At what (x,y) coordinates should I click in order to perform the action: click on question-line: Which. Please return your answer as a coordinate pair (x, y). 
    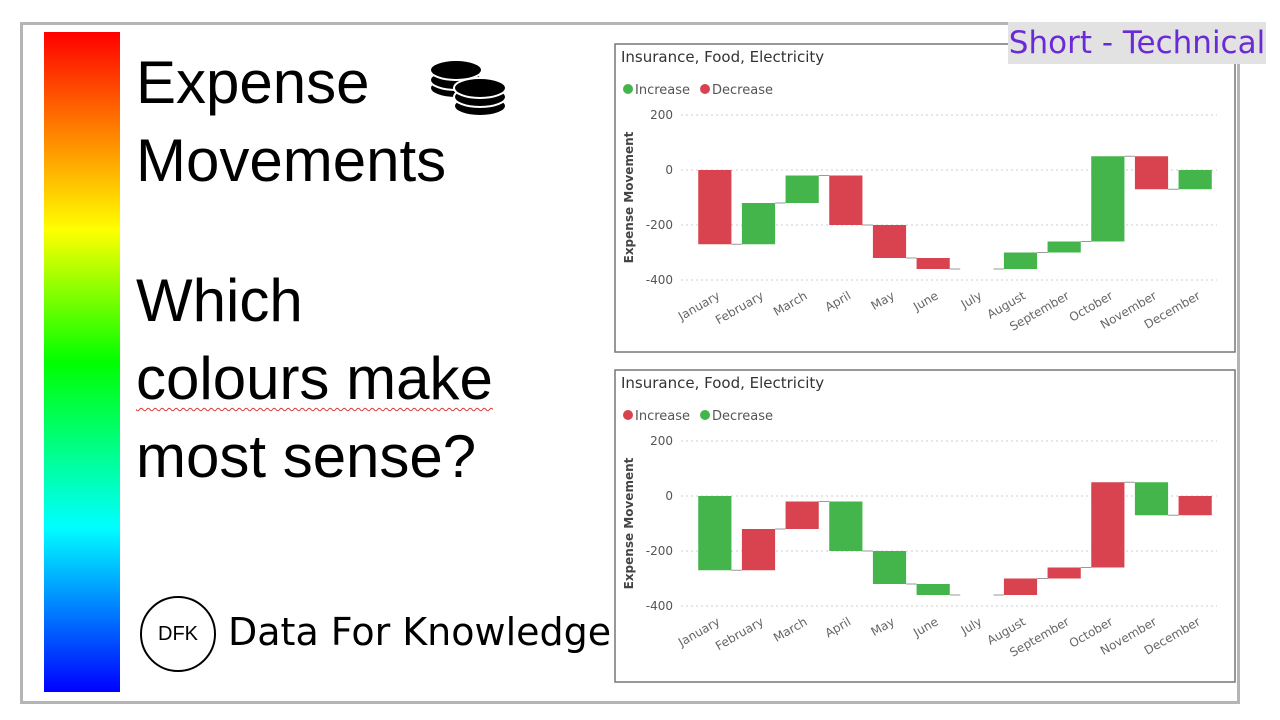
    Looking at the image, I should click on (219, 300).